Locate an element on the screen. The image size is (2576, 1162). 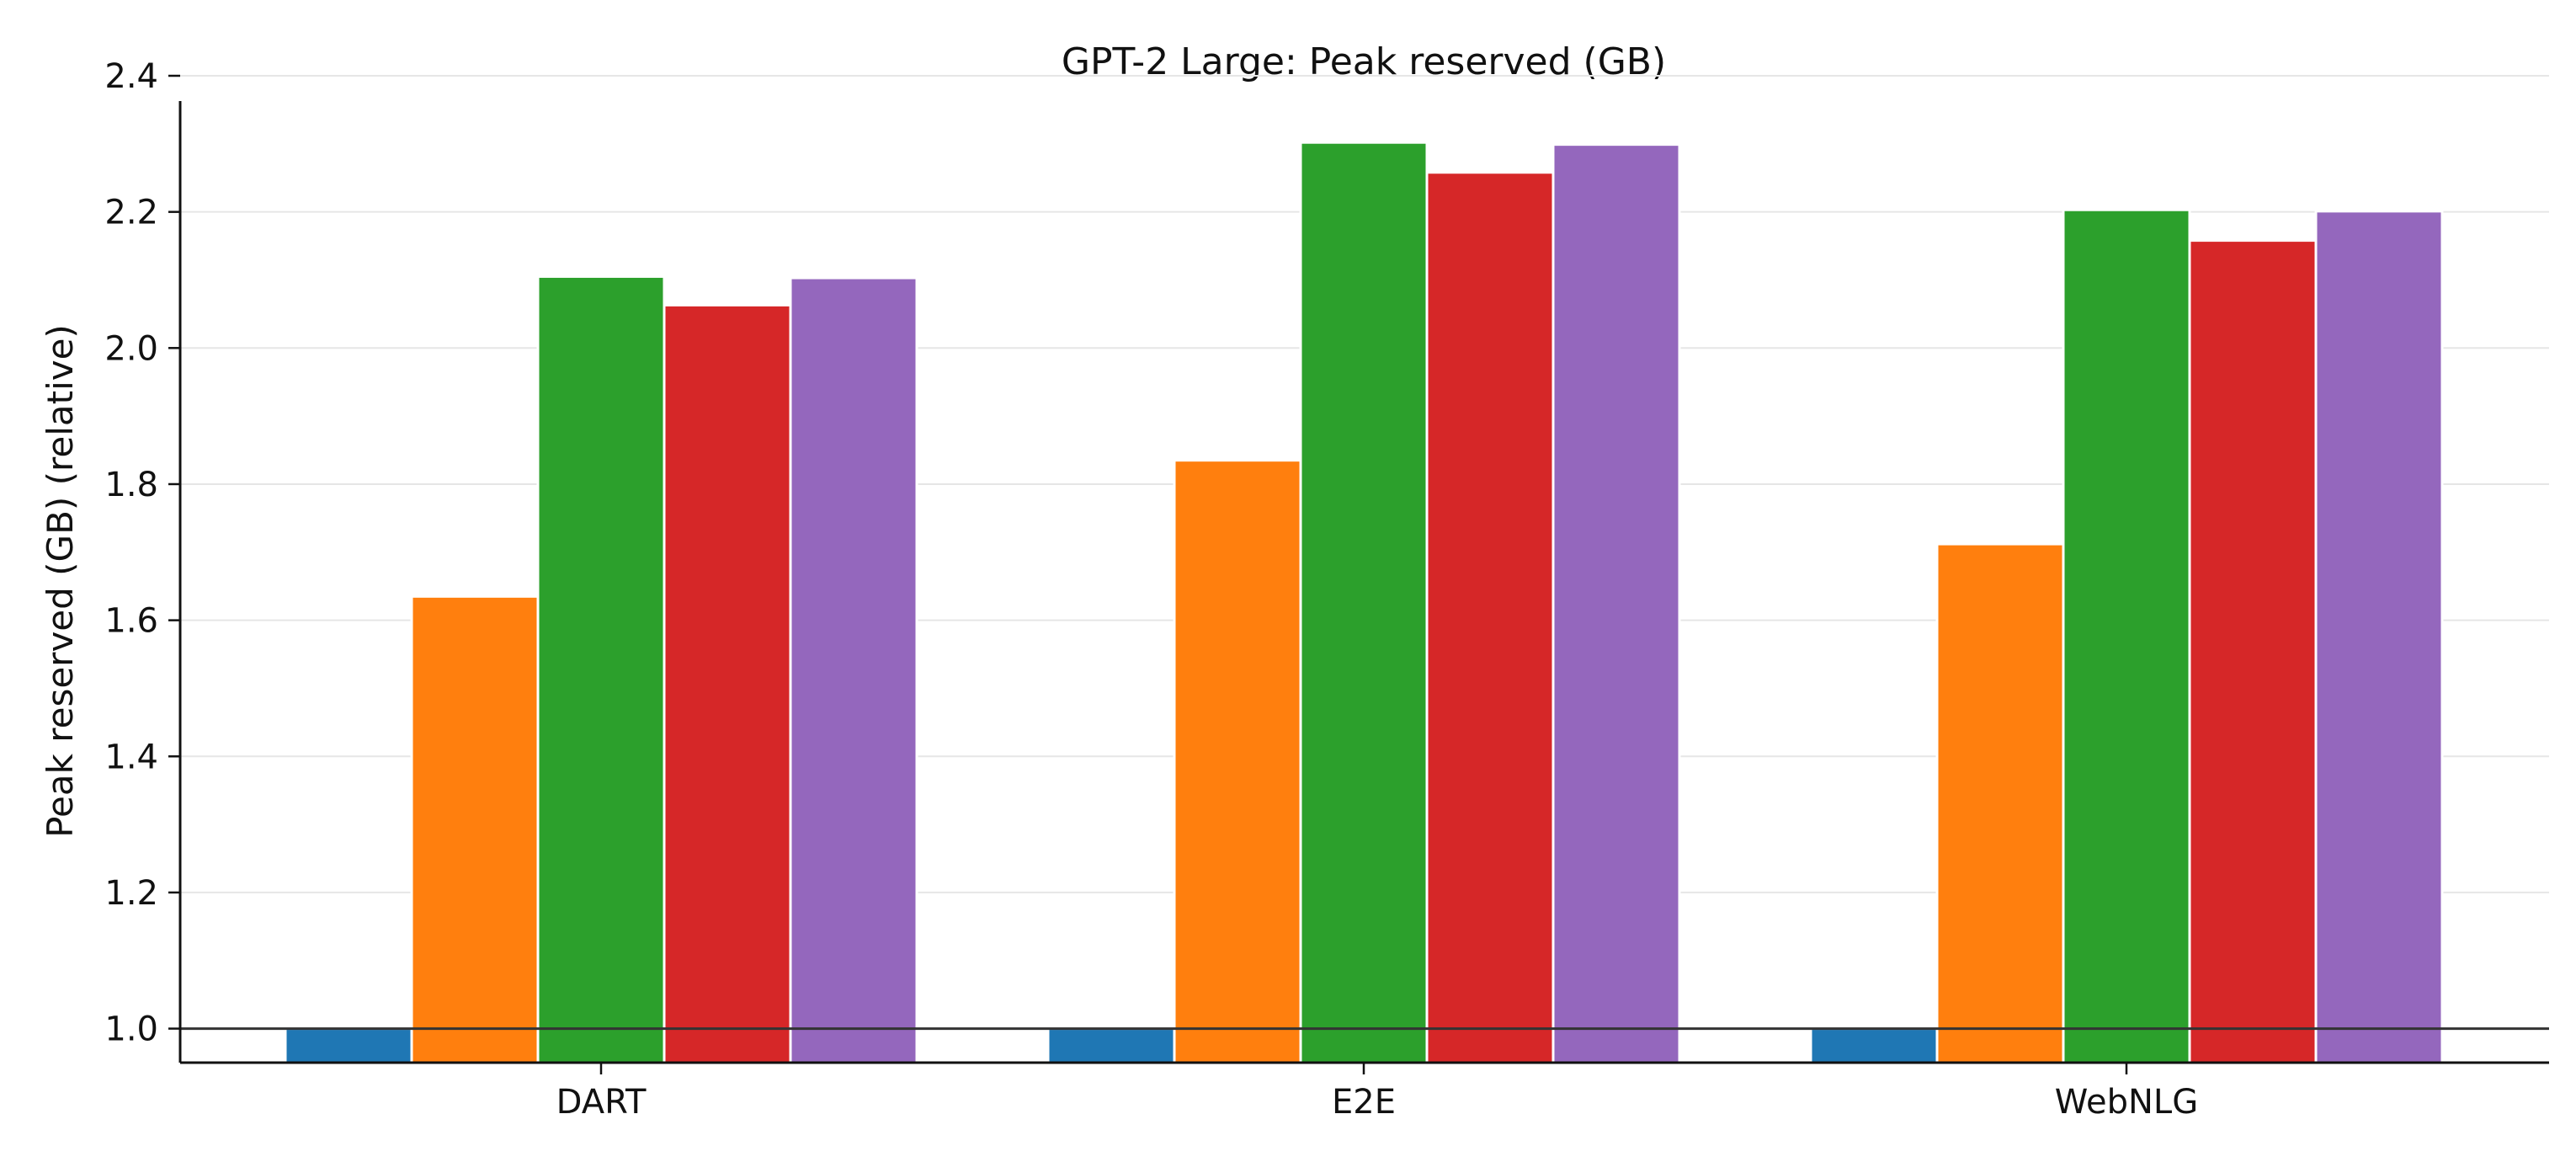
y-tick-label: 1.8 is located at coordinates (131, 485).